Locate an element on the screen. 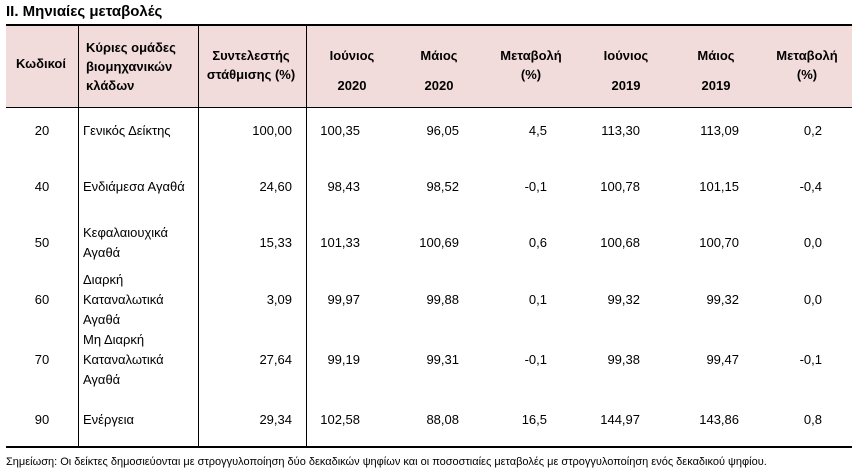 This screenshot has width=858, height=476. cell-jun20: 99,19 is located at coordinates (343, 359).